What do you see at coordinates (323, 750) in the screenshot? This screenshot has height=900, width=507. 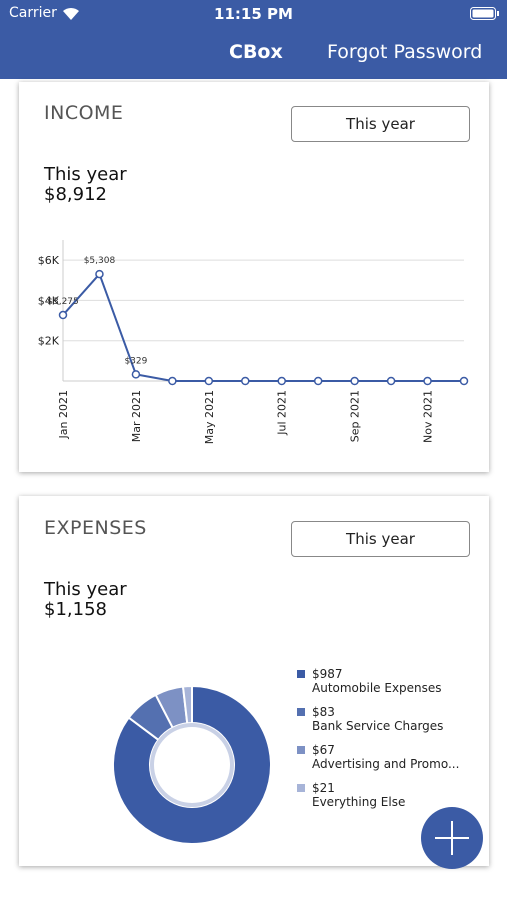 I see `legend-value: $67` at bounding box center [323, 750].